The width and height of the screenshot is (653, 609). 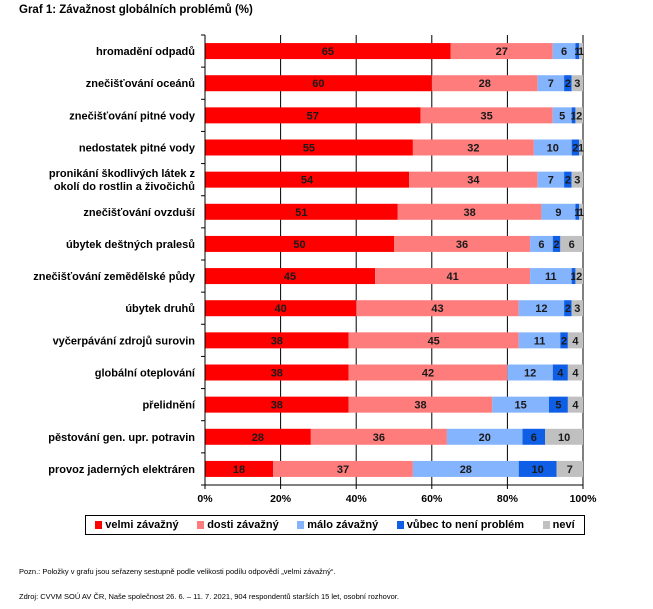 What do you see at coordinates (243, 525) in the screenshot?
I see `legend-label: dosti závažný` at bounding box center [243, 525].